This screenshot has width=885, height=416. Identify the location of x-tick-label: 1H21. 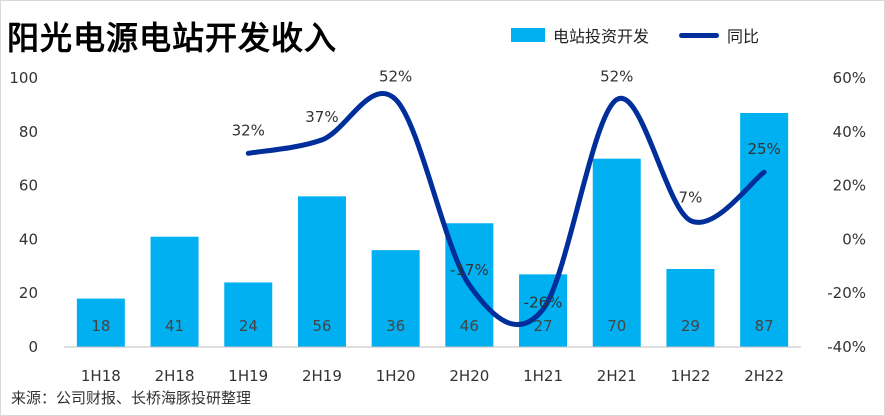
(543, 376).